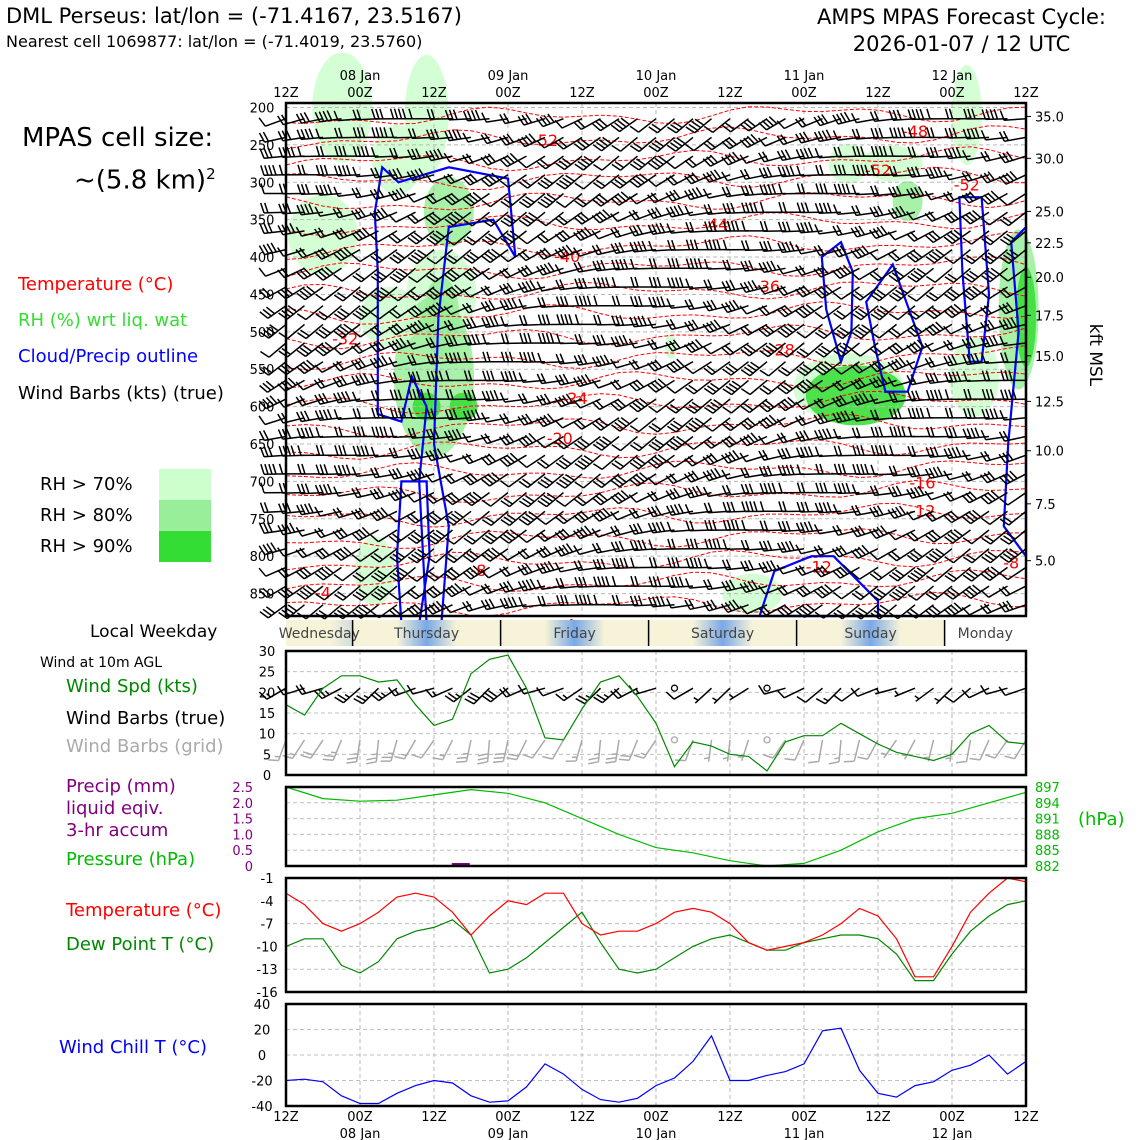 The width and height of the screenshot is (1140, 1140). I want to click on surface-barb-true-26-calm, so click(767, 688).